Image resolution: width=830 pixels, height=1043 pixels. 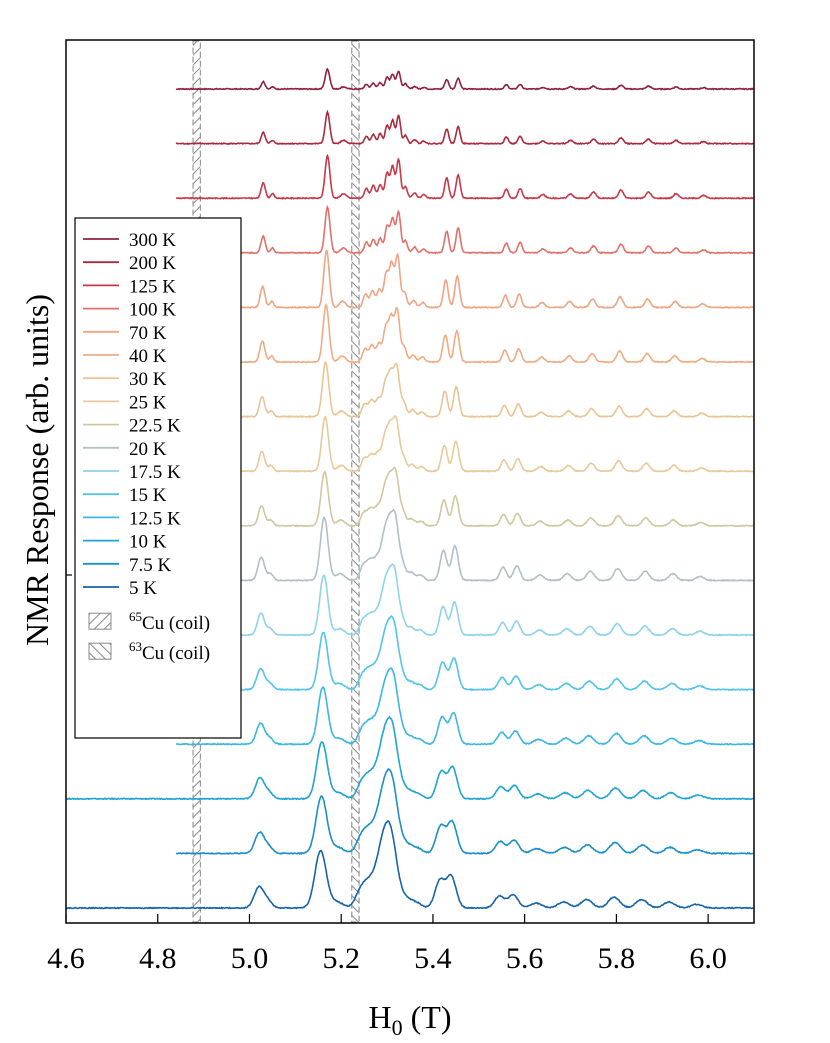 I want to click on spectrum-trace-15-K, so click(x=464, y=653).